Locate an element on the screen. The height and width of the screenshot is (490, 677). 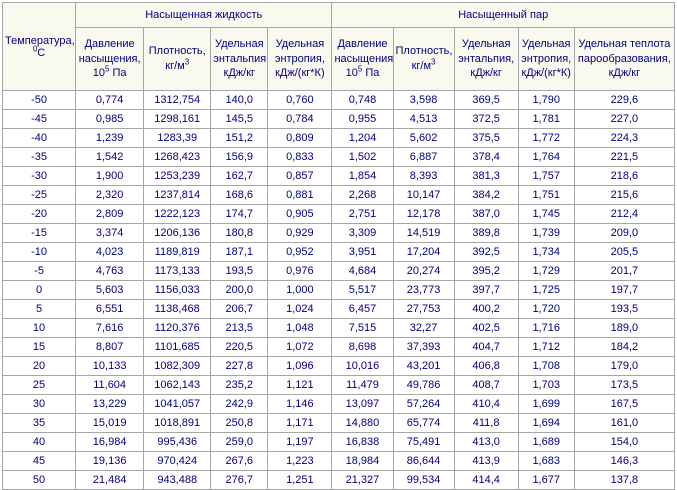
cell-value: 37,393 is located at coordinates (423, 347).